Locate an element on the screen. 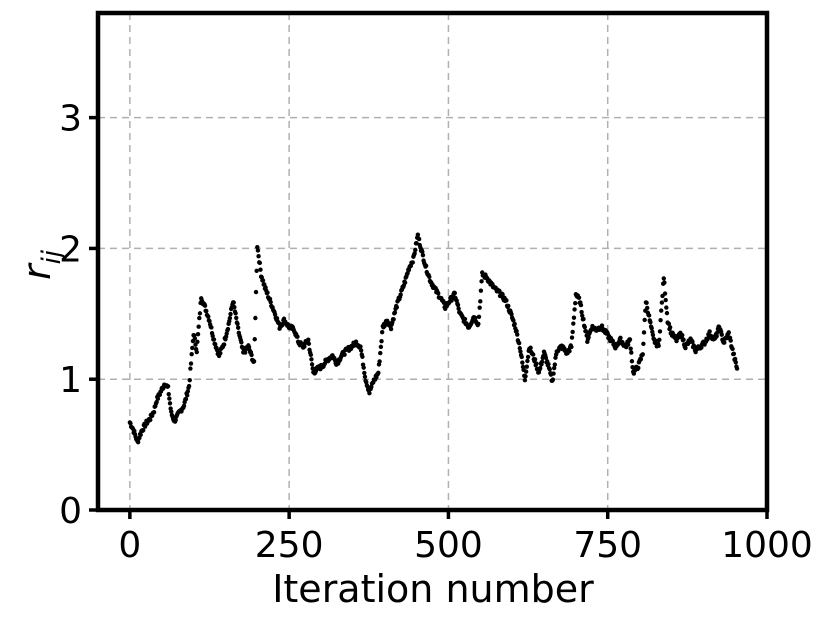 Image resolution: width=830 pixels, height=624 pixels. y-tick-label: 3 is located at coordinates (70, 119).